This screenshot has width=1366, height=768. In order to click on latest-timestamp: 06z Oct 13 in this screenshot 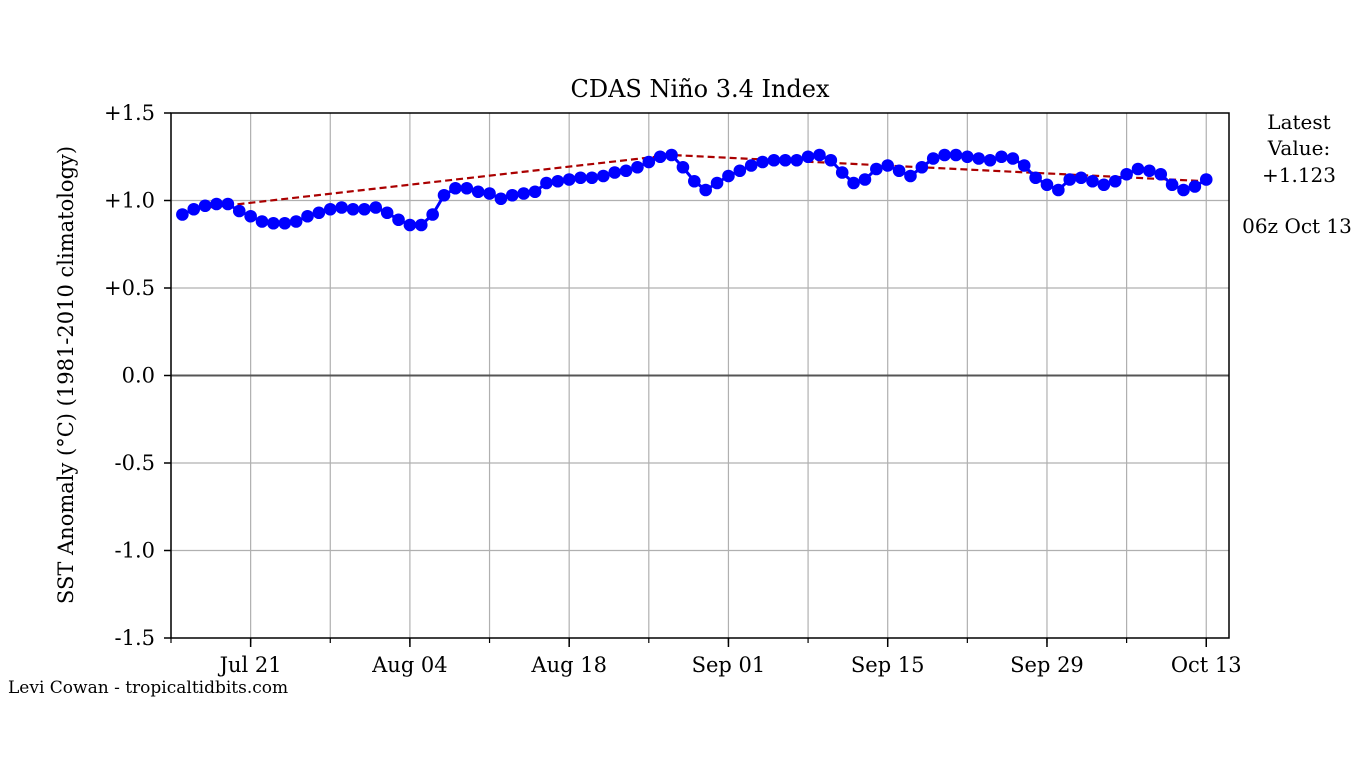, I will do `click(1297, 226)`.